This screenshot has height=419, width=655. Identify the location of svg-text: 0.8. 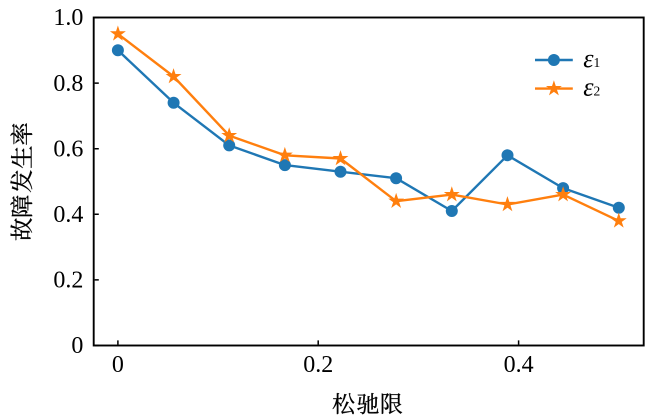
(68, 84).